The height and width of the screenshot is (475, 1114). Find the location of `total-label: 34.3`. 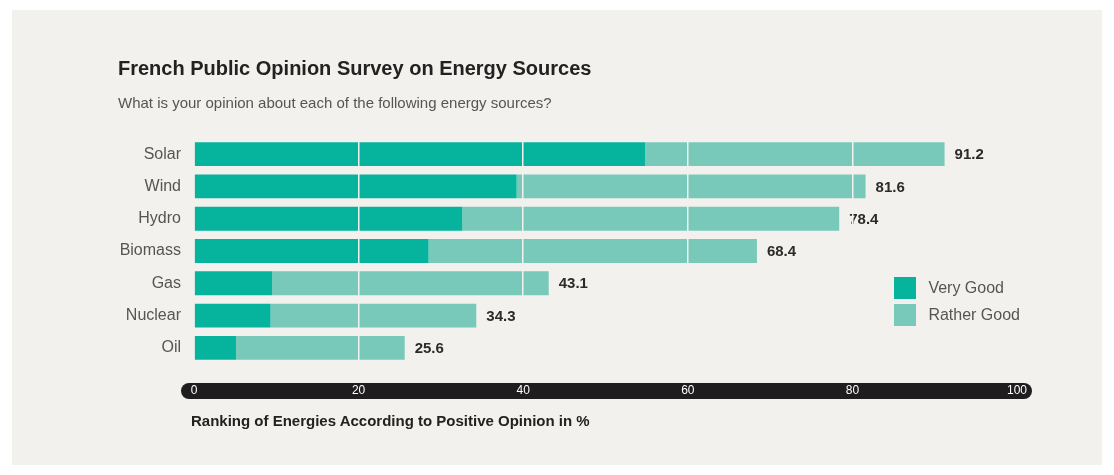

total-label: 34.3 is located at coordinates (501, 315).